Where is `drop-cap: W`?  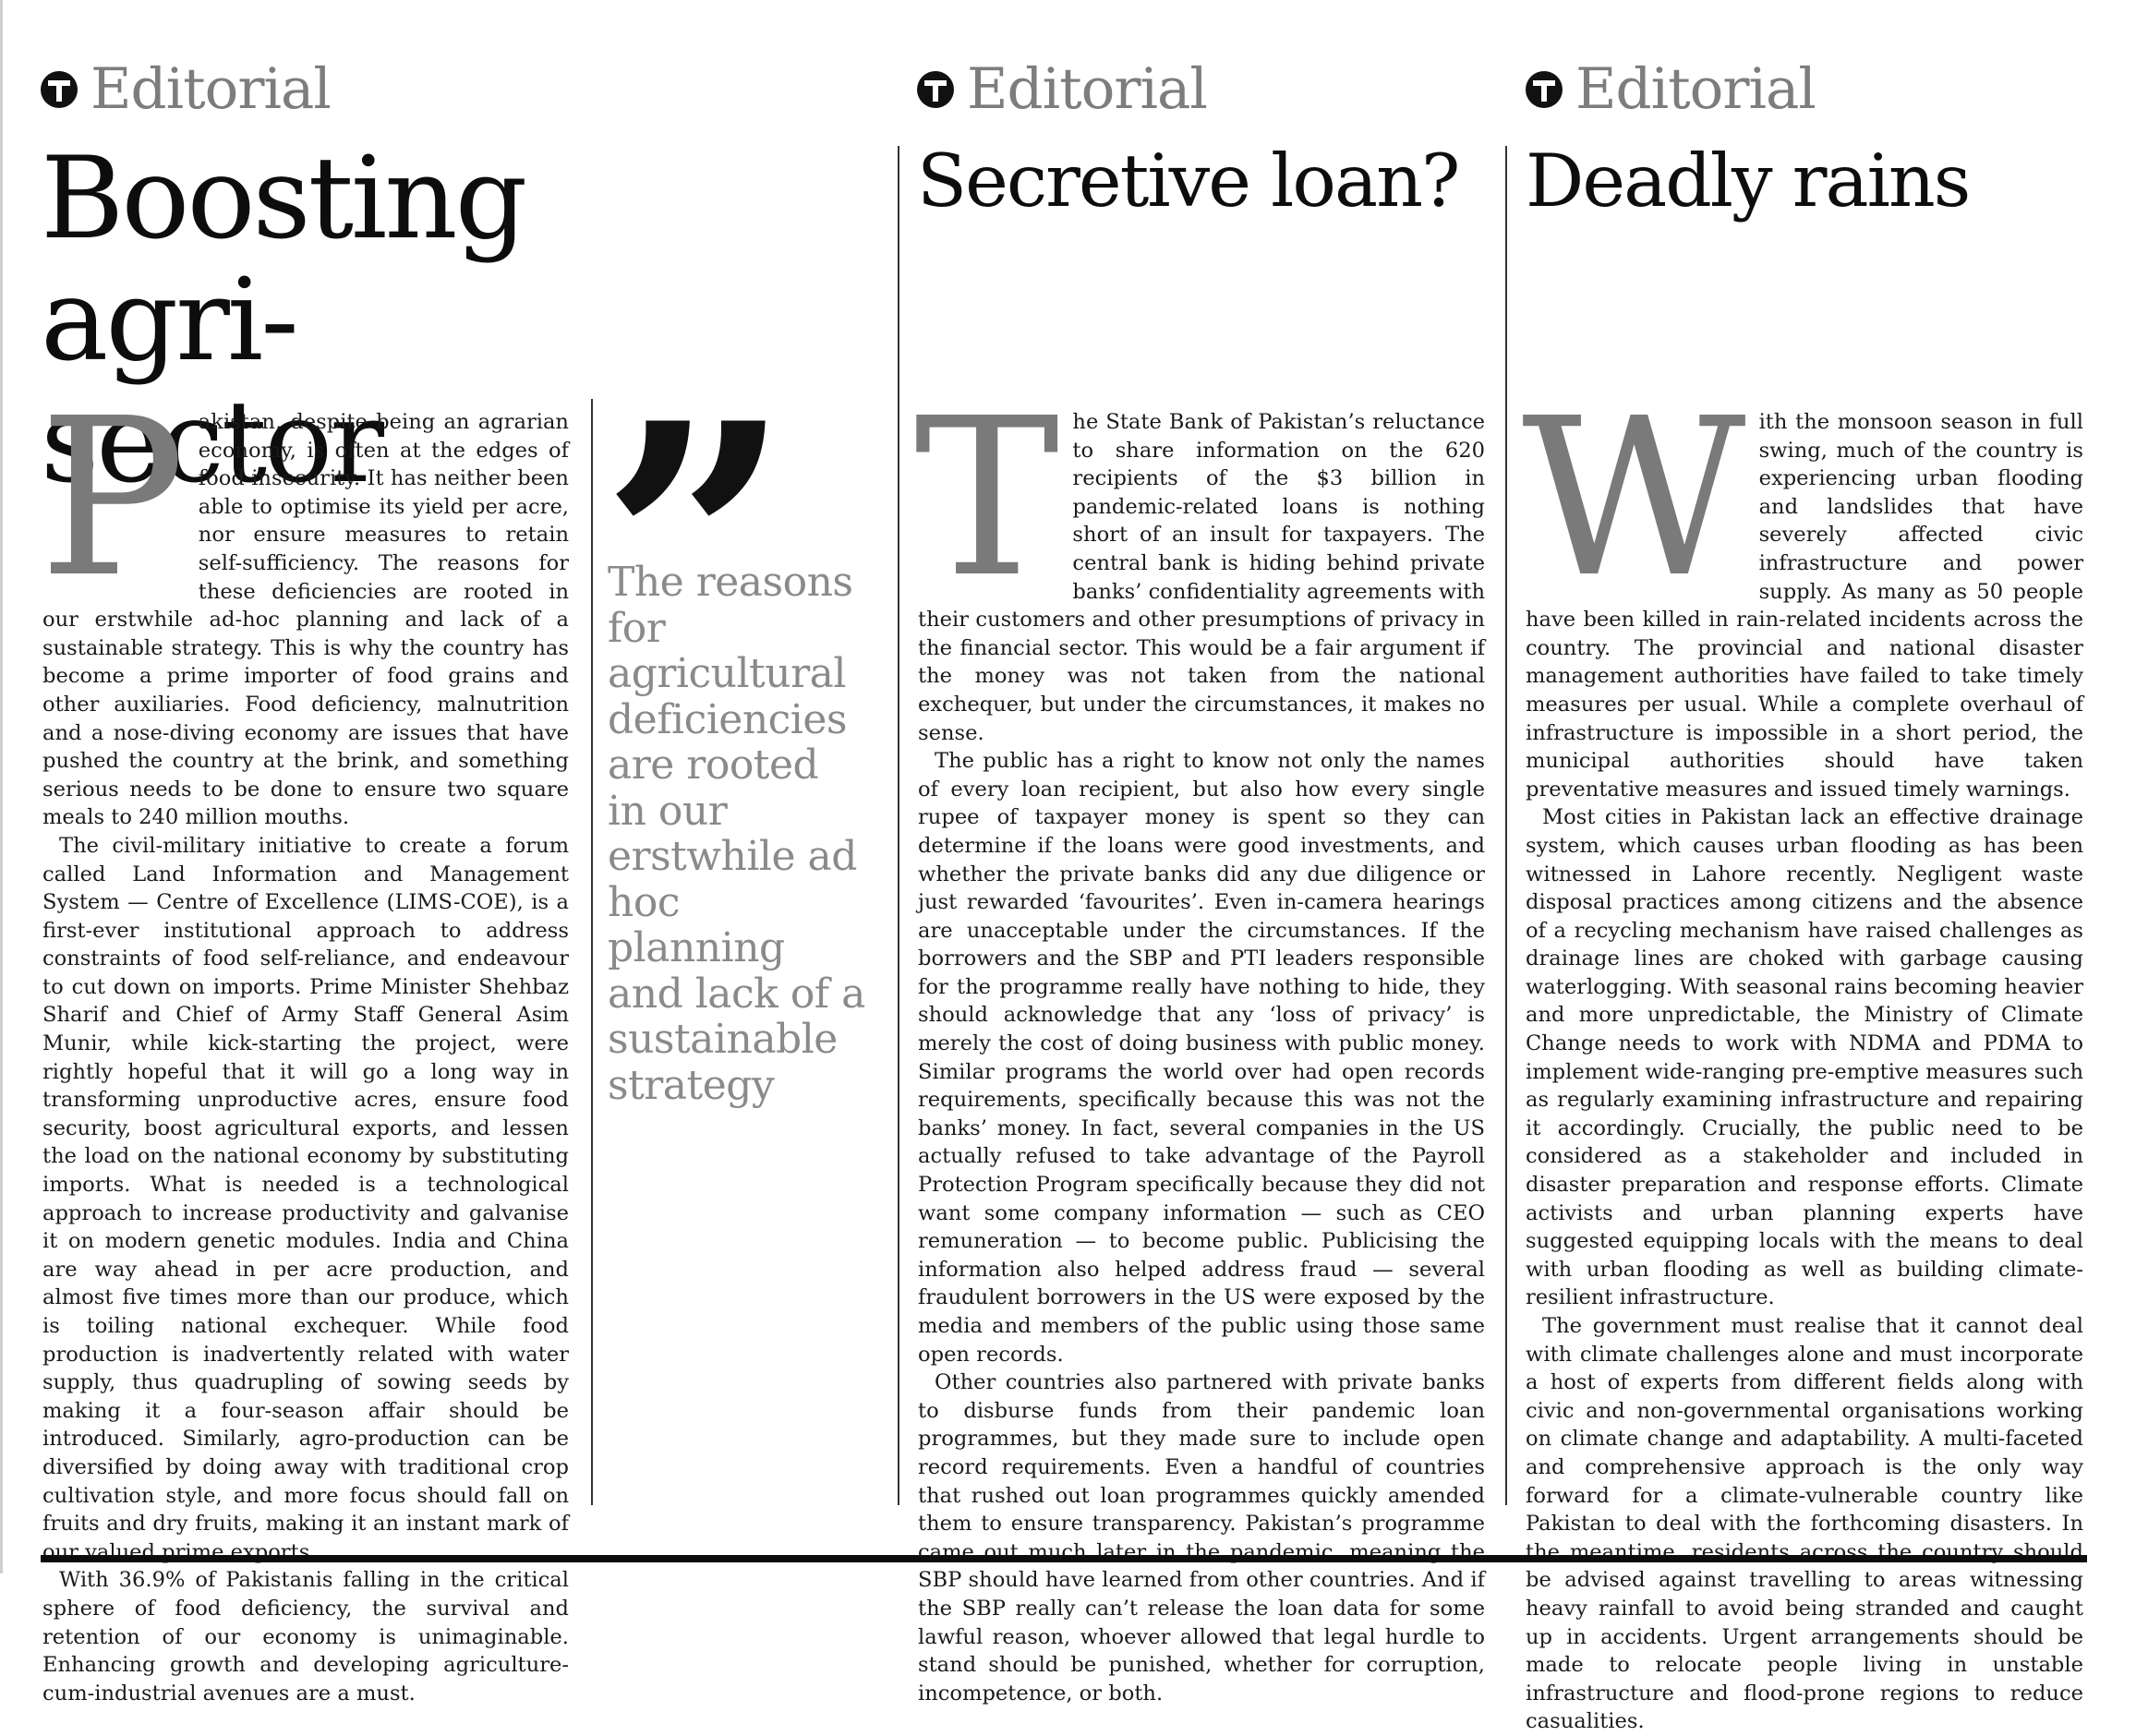
drop-cap: W is located at coordinates (1634, 498).